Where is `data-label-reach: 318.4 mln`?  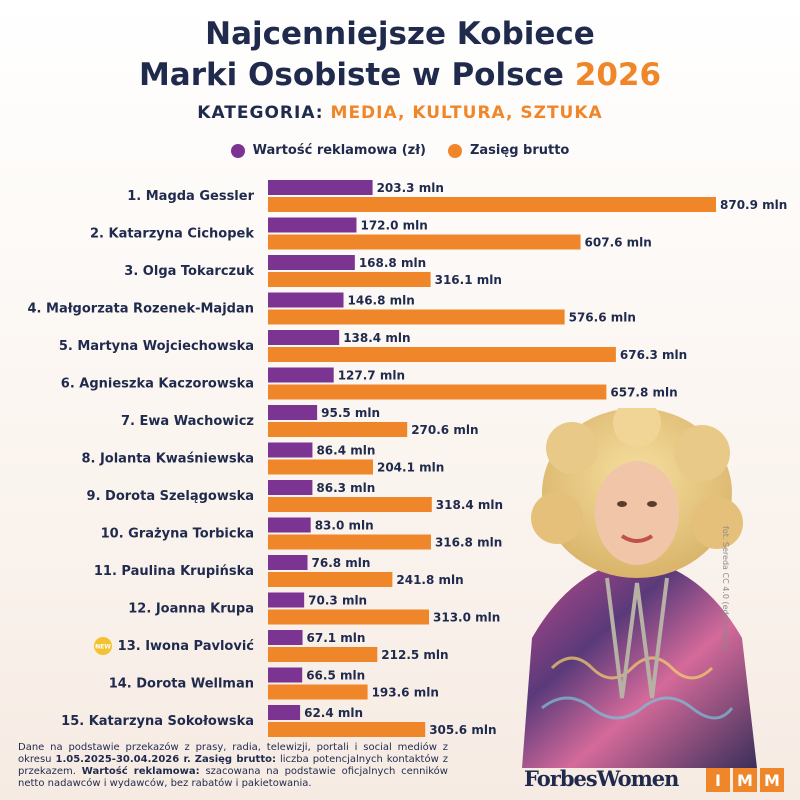
data-label-reach: 318.4 mln is located at coordinates (469, 505).